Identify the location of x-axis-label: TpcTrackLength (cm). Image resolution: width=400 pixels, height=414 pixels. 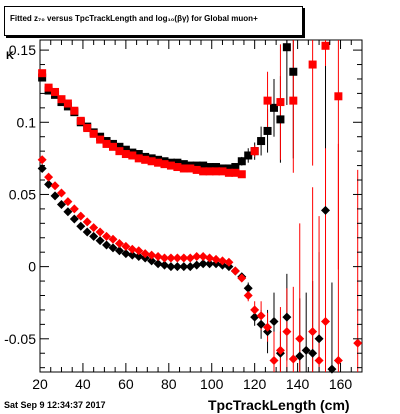
(279, 405).